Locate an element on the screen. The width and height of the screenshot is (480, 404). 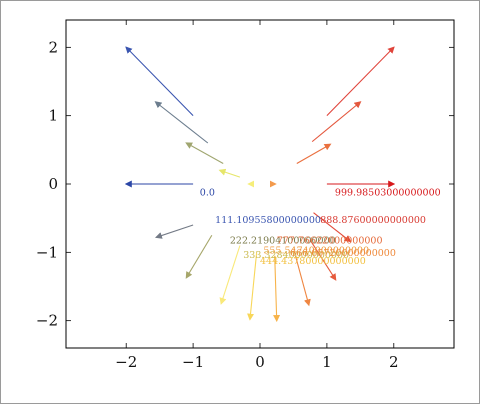
x-tick-label: 0 is located at coordinates (260, 362).